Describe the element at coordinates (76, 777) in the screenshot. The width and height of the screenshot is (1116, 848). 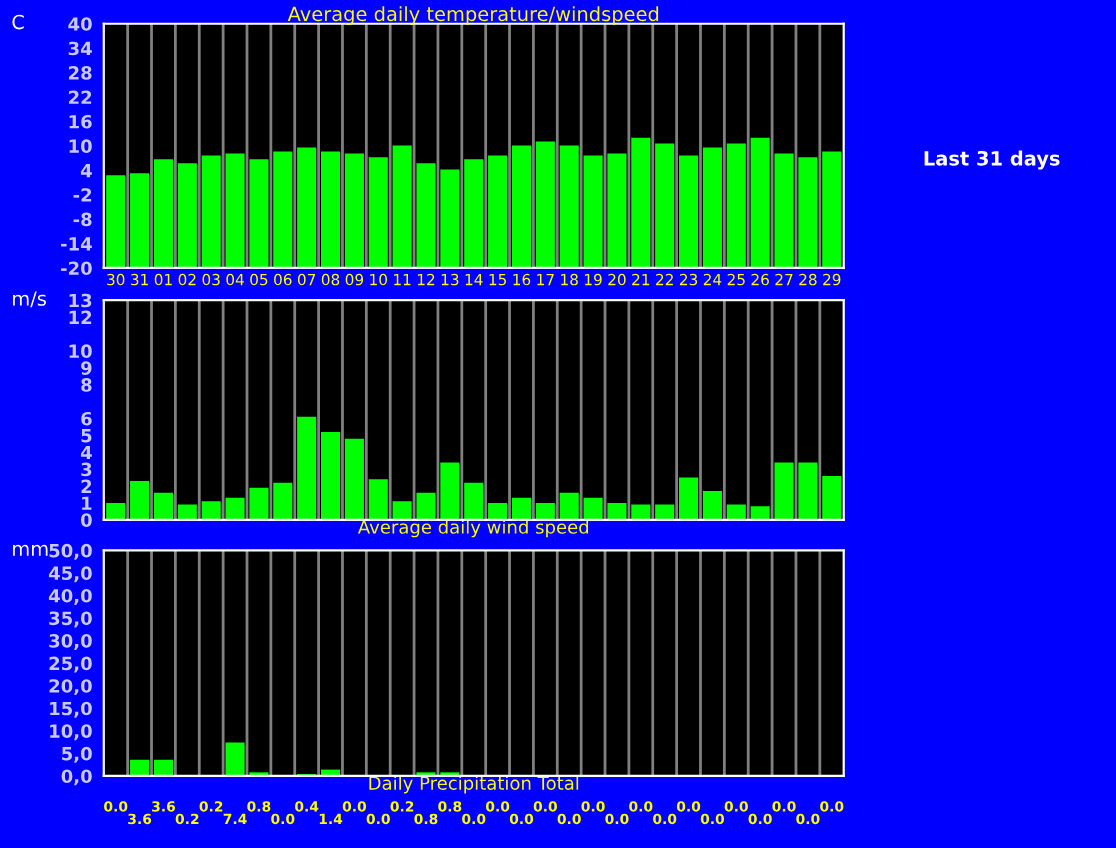
I see `y-tick-label: 0,0` at that location.